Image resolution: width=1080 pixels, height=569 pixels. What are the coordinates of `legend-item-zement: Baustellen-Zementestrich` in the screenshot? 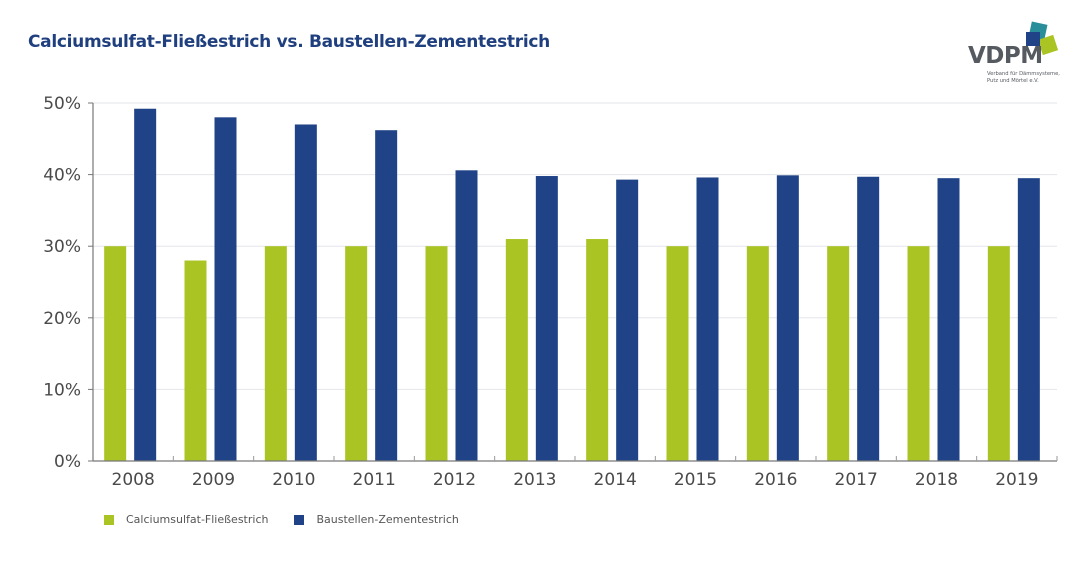 It's located at (376, 519).